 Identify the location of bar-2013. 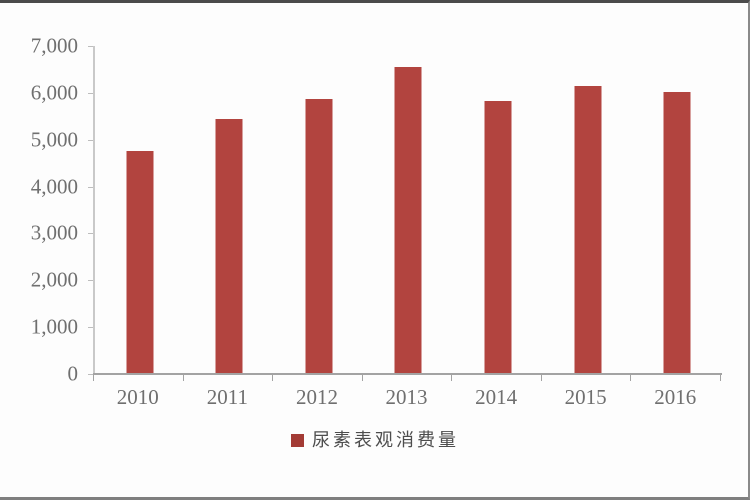
(408, 220).